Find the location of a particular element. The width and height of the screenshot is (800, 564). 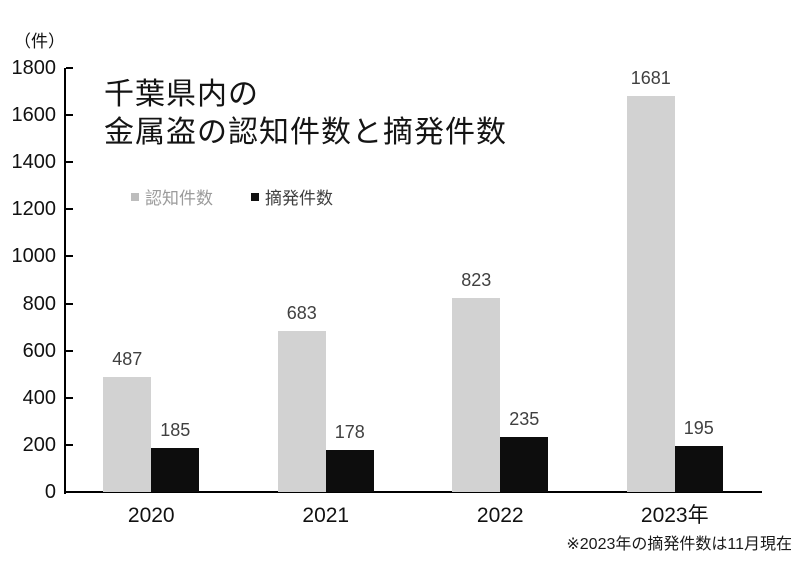

legend-item-cleared-cases: 摘発件数 is located at coordinates (292, 196).